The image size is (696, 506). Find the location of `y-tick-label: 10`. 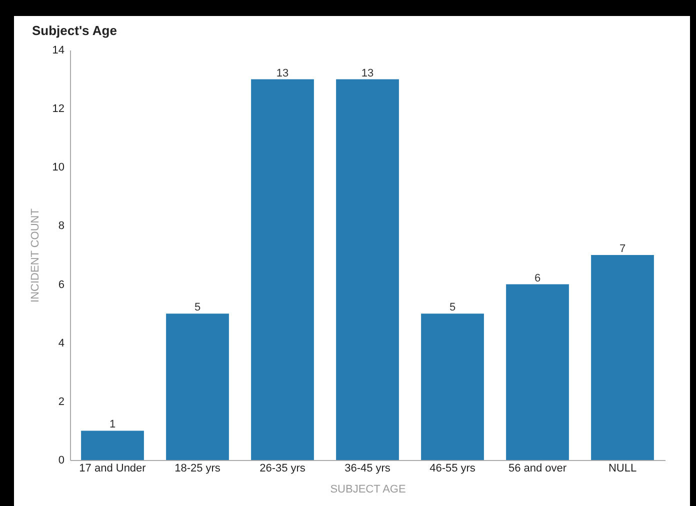

y-tick-label: 10 is located at coordinates (58, 168).